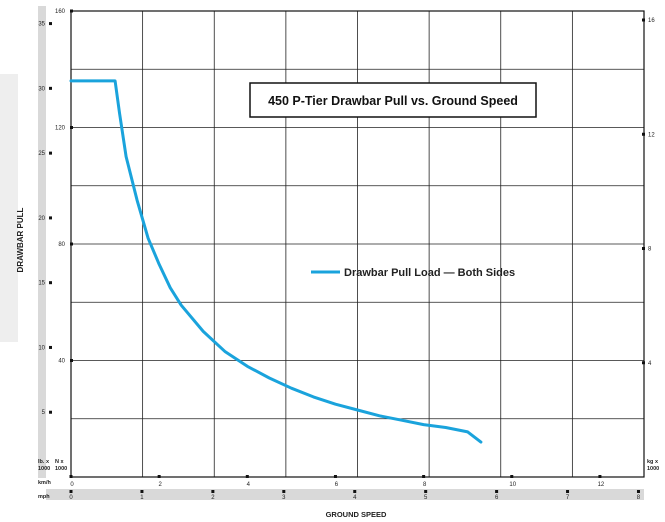 The width and height of the screenshot is (665, 522). Describe the element at coordinates (42, 242) in the screenshot. I see `left-axis-band` at that location.